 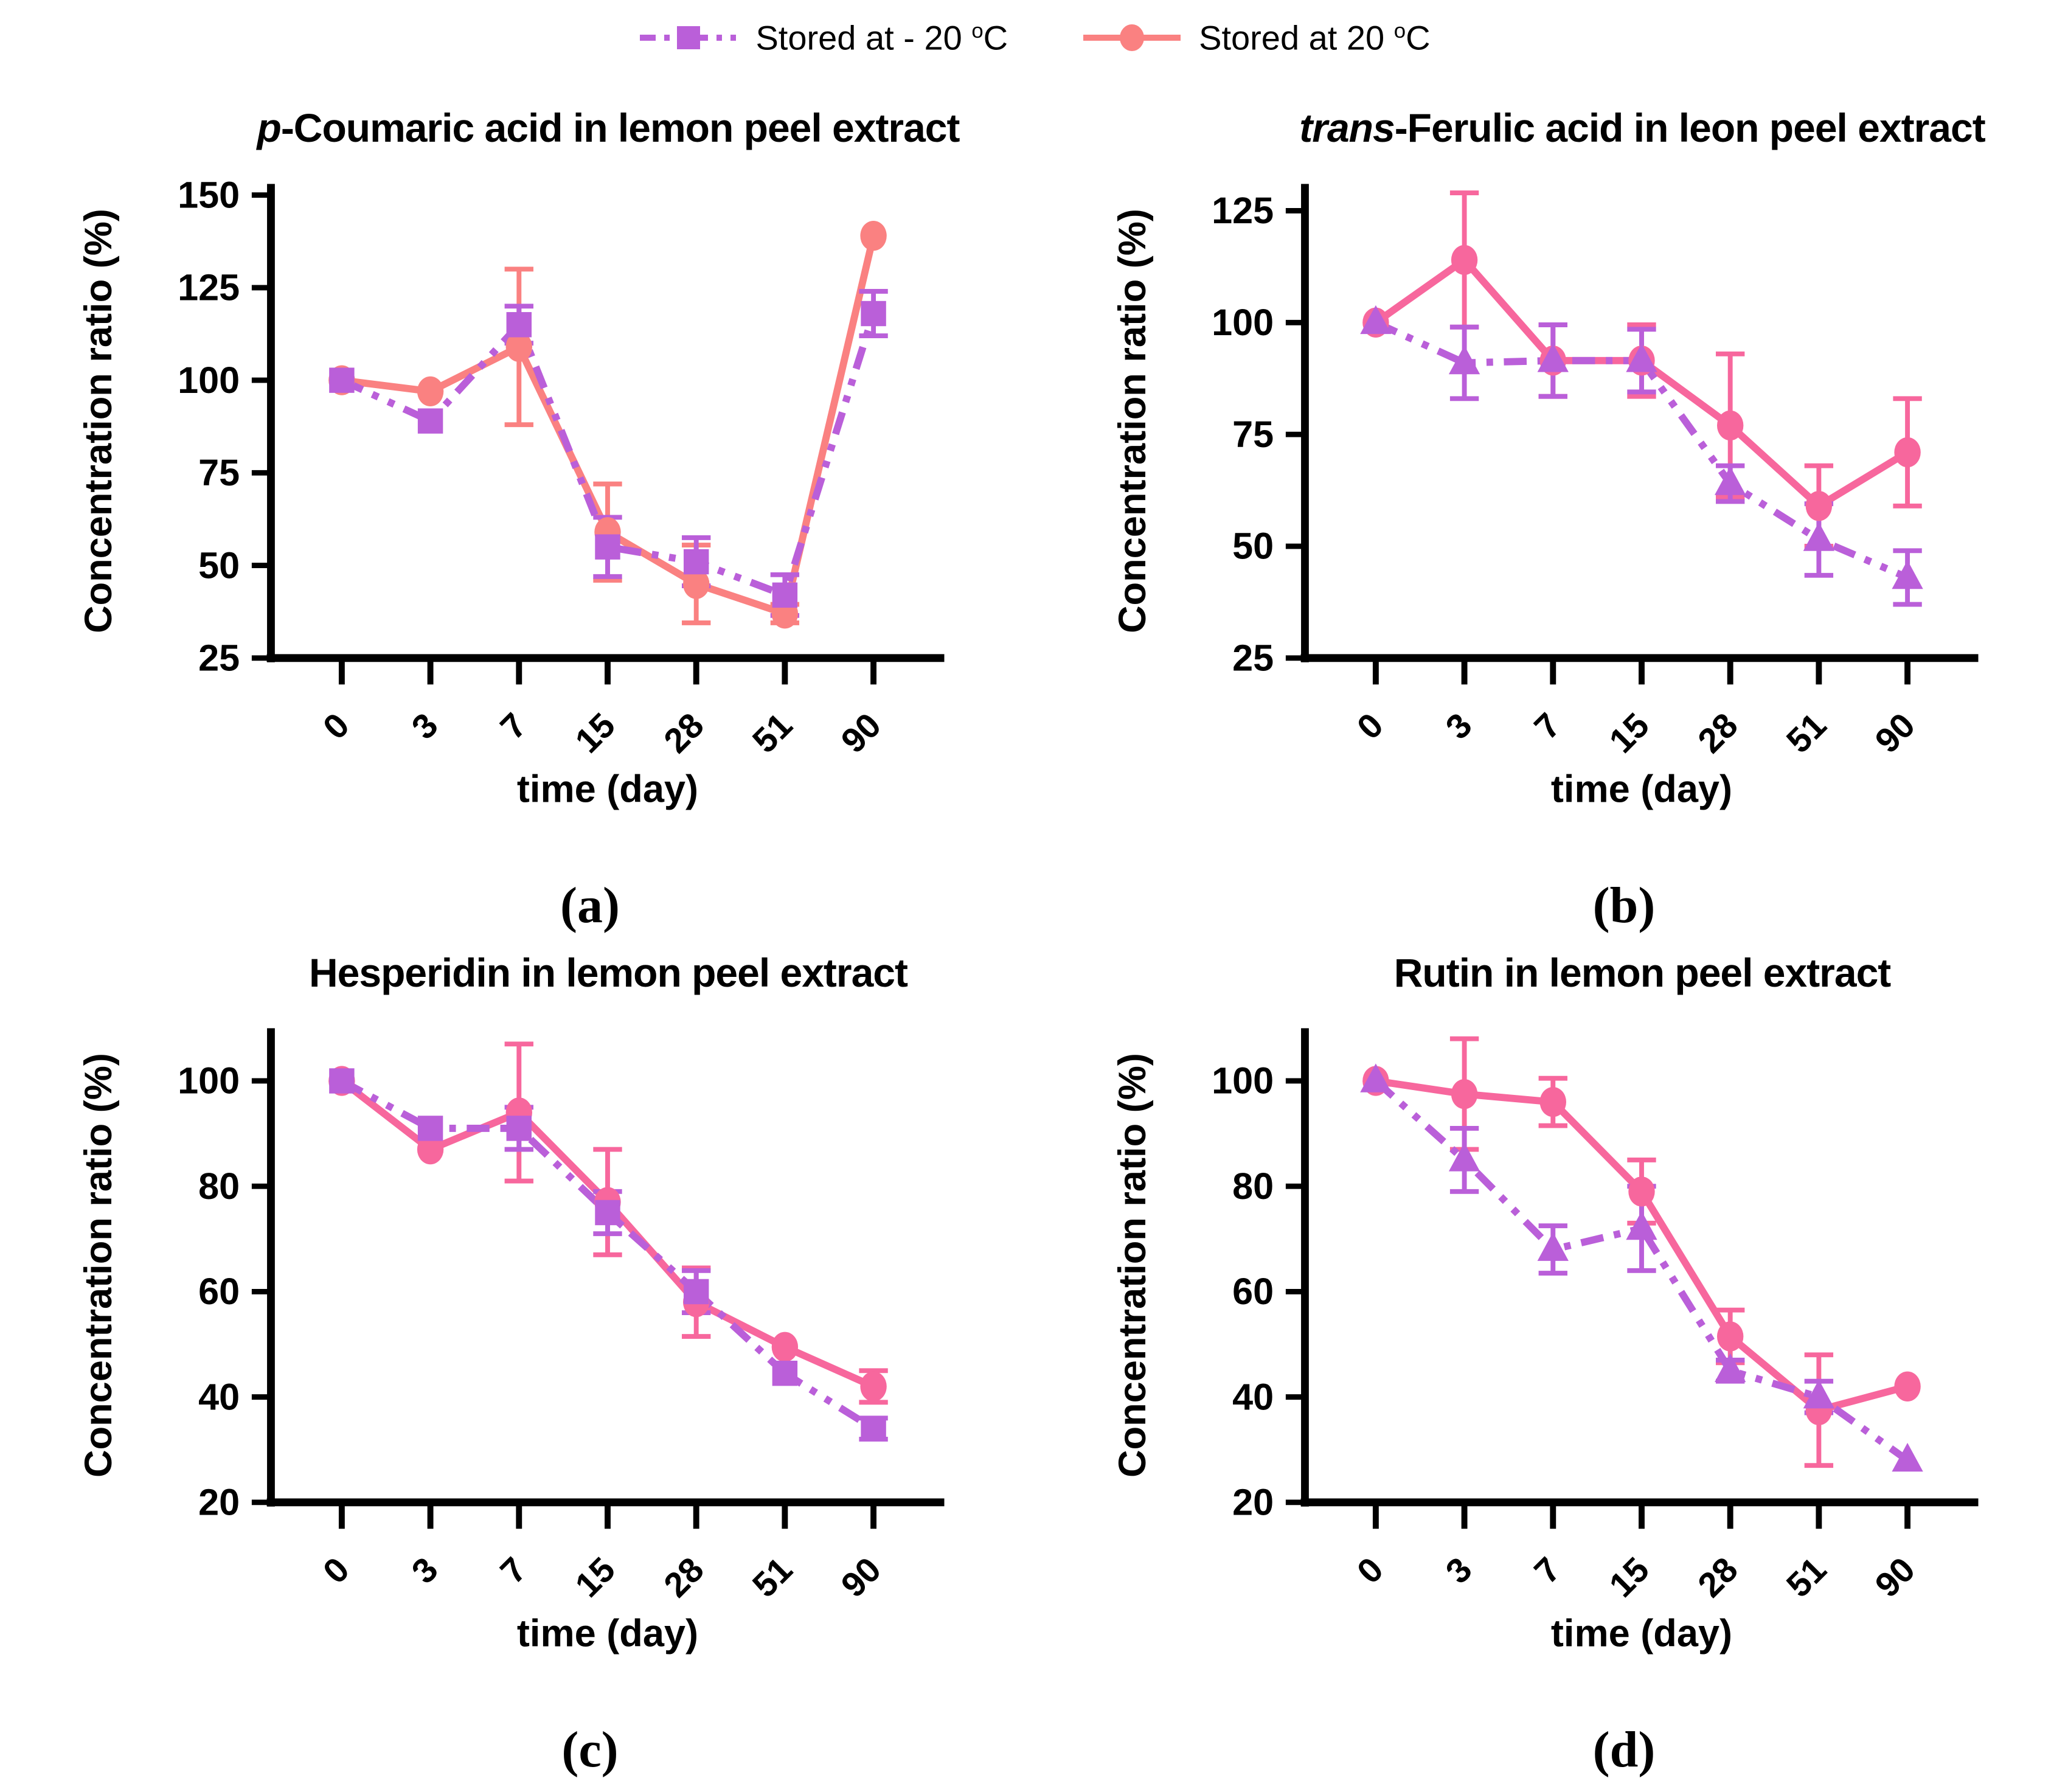 I want to click on legend-square-marker, so click(x=689, y=37).